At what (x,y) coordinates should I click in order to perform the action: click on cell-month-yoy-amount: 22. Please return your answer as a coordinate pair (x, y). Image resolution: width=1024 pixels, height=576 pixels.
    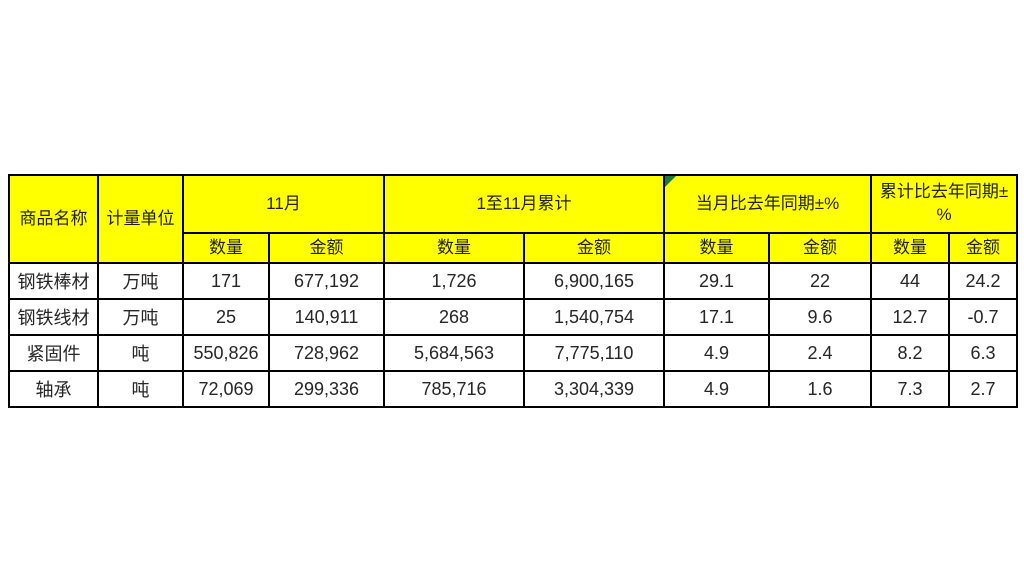
    Looking at the image, I should click on (820, 281).